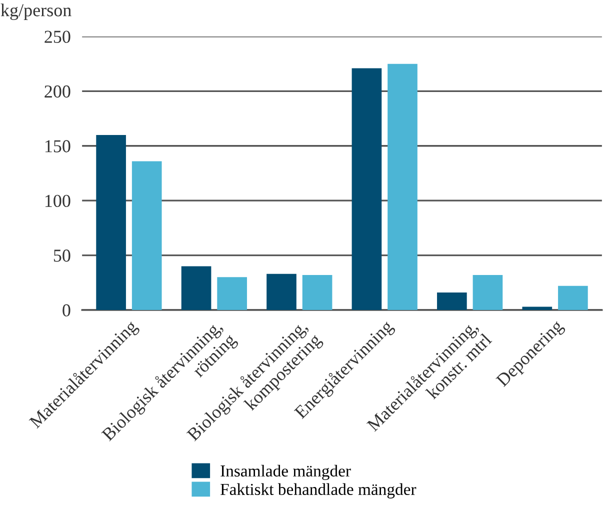 The image size is (608, 521). What do you see at coordinates (318, 490) in the screenshot?
I see `legend-label: Faktiskt behandlade mängder` at bounding box center [318, 490].